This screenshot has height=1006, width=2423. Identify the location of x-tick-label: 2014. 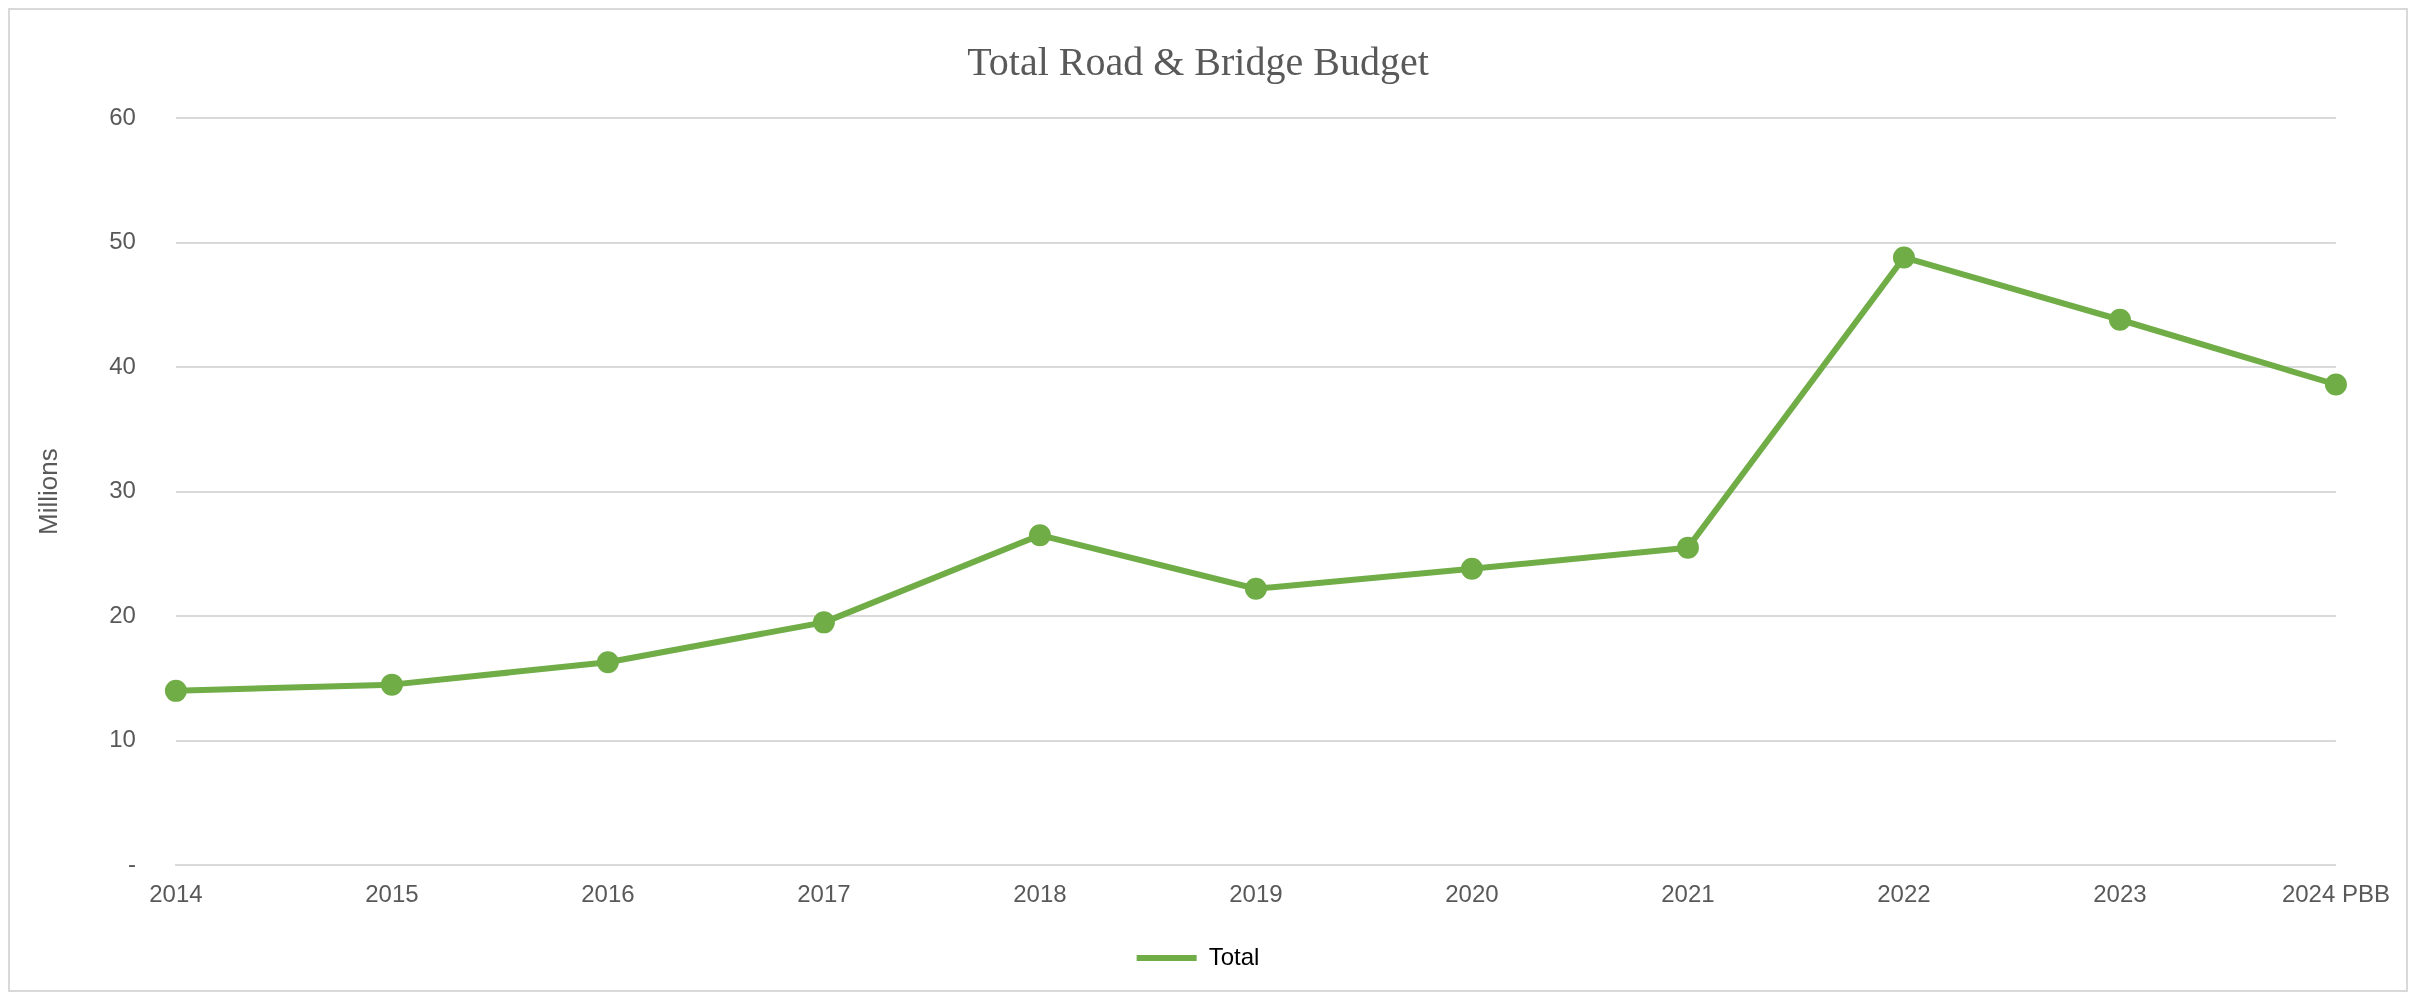
(176, 894).